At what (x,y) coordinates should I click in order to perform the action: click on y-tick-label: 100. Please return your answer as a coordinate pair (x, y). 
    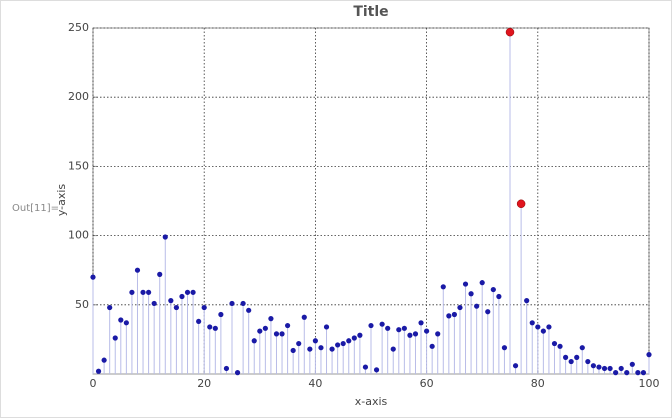
    Looking at the image, I should click on (78, 235).